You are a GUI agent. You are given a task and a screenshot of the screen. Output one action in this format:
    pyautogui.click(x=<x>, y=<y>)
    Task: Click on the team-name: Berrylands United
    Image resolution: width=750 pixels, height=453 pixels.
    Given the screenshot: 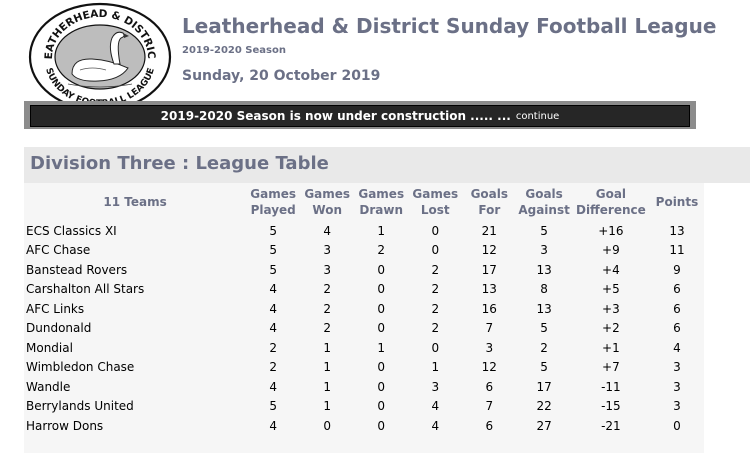 What is the action you would take?
    pyautogui.click(x=80, y=406)
    